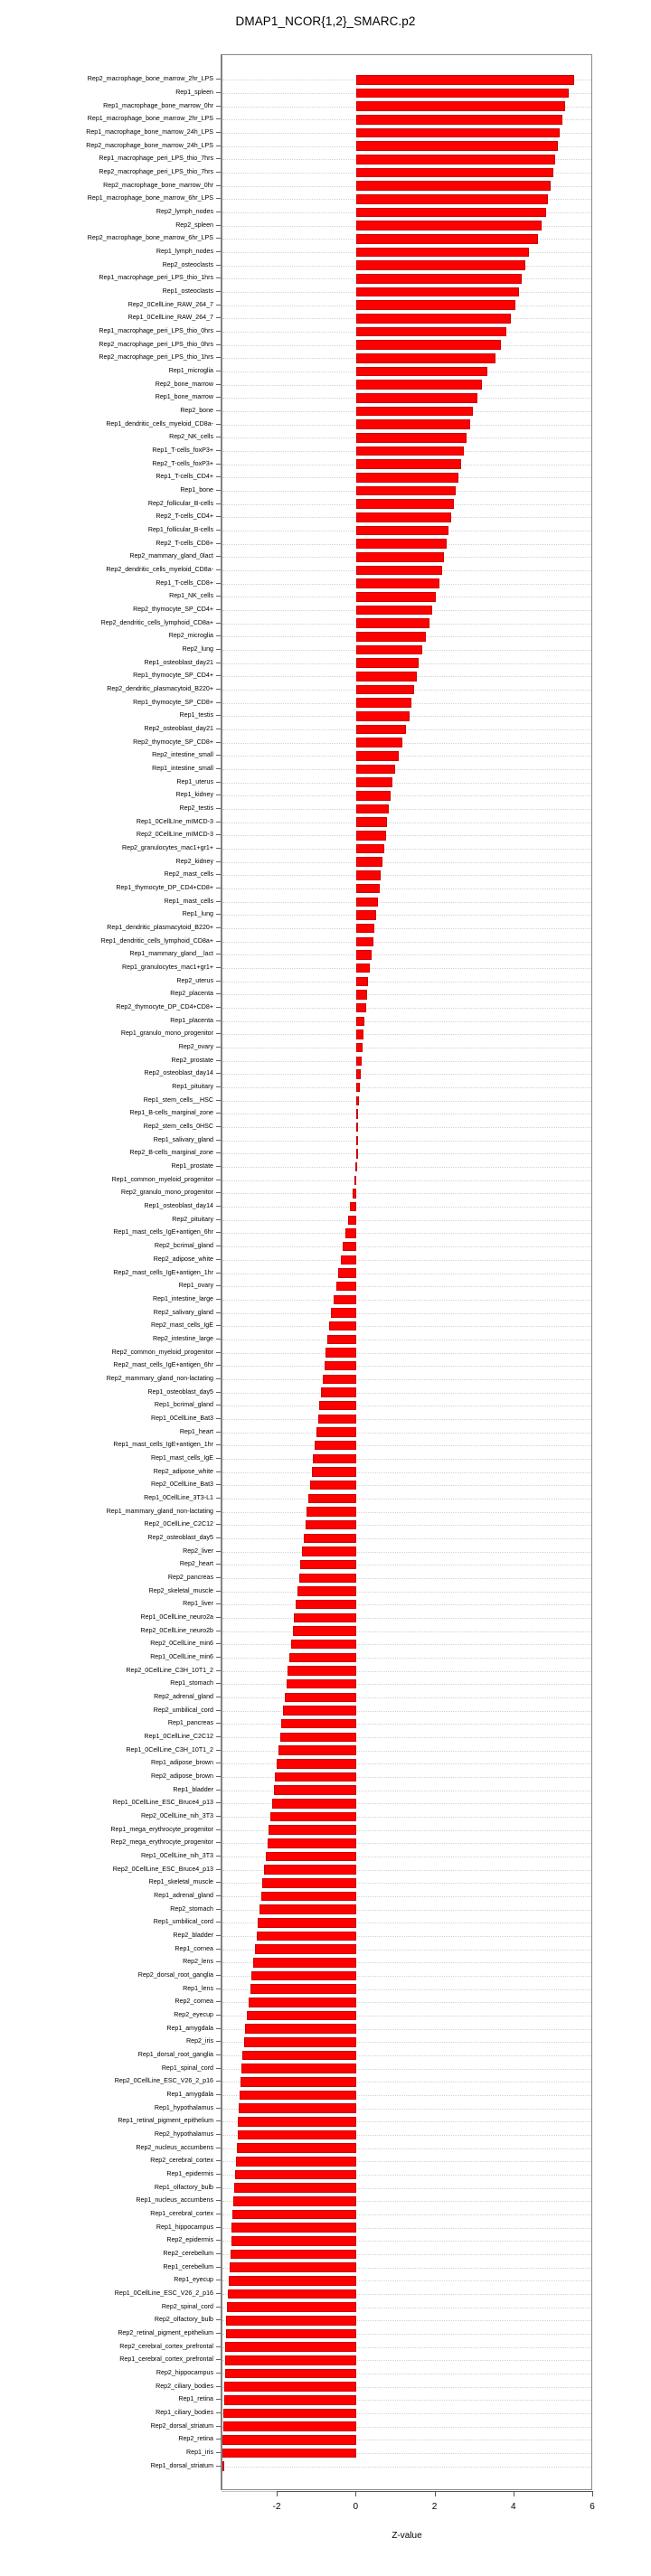 Image resolution: width=651 pixels, height=2576 pixels. I want to click on y-axis-label: Rep2_nucleus_accumbens, so click(175, 2147).